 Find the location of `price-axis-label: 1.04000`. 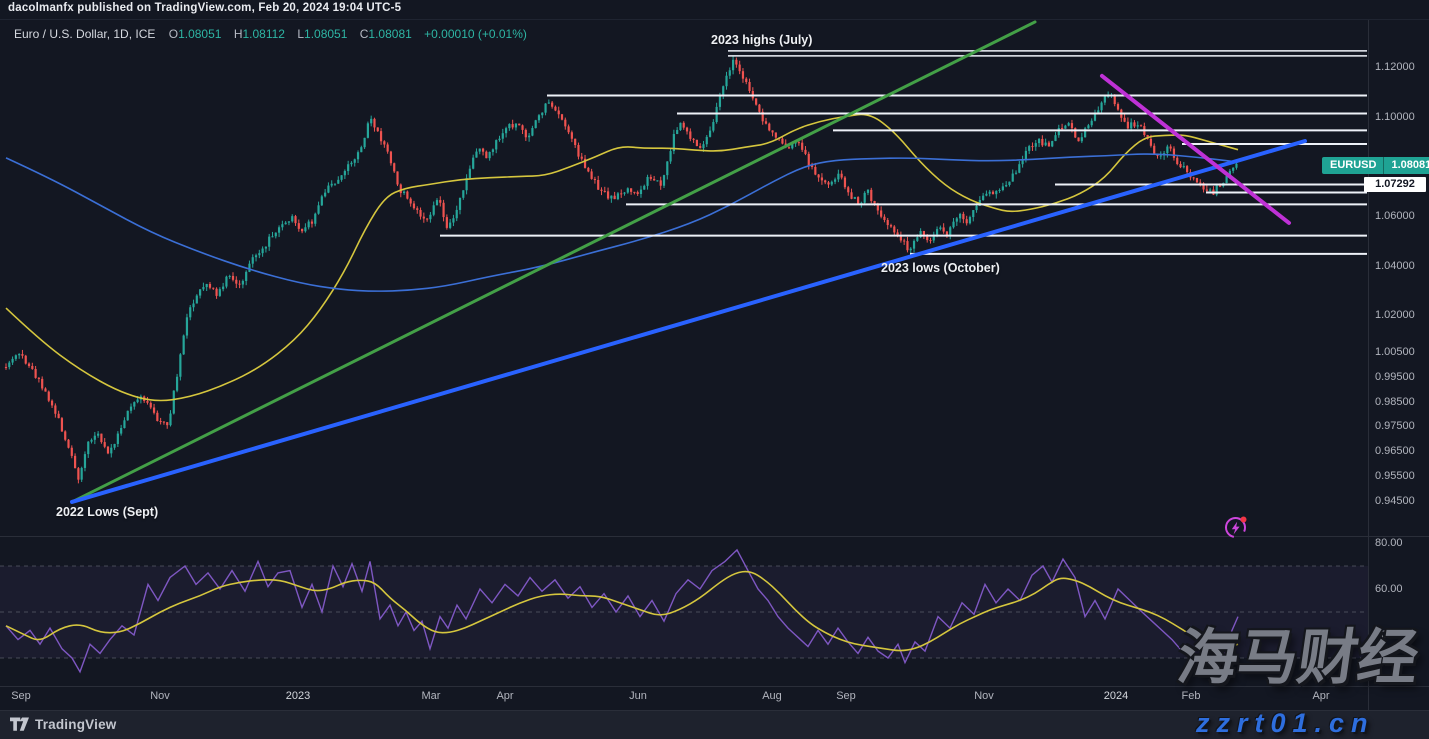

price-axis-label: 1.04000 is located at coordinates (1395, 265).